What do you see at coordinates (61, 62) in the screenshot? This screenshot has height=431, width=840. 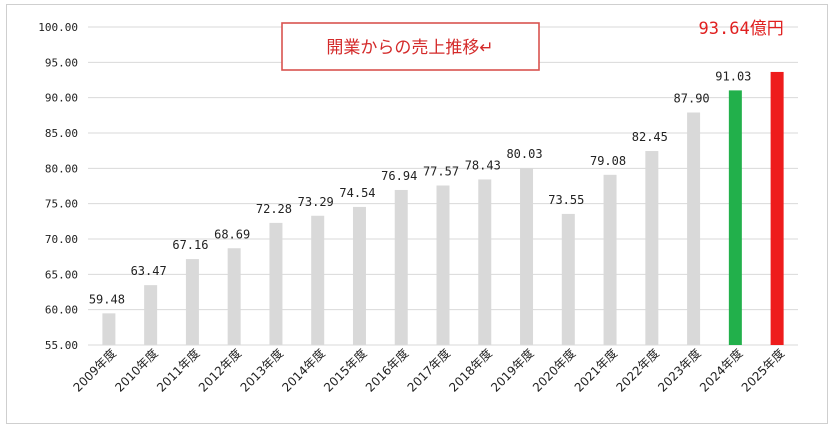 I see `y-tick-label: 95.00` at bounding box center [61, 62].